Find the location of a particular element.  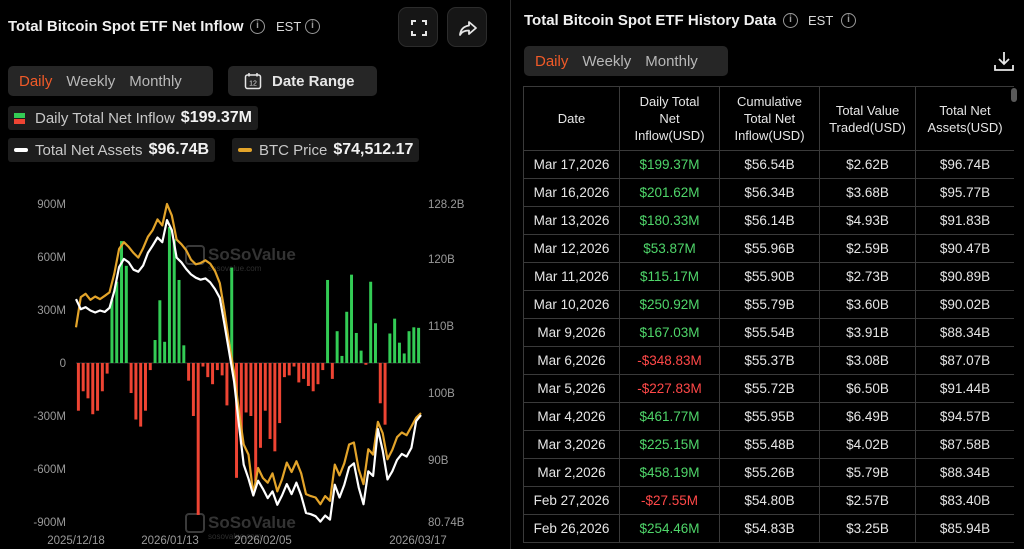

period-tabs: Daily Weekly Monthly is located at coordinates (626, 61).